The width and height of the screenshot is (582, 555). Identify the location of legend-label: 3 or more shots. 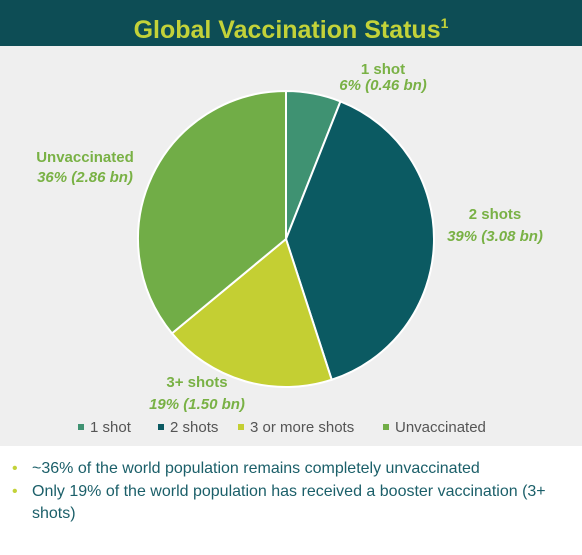
(302, 427).